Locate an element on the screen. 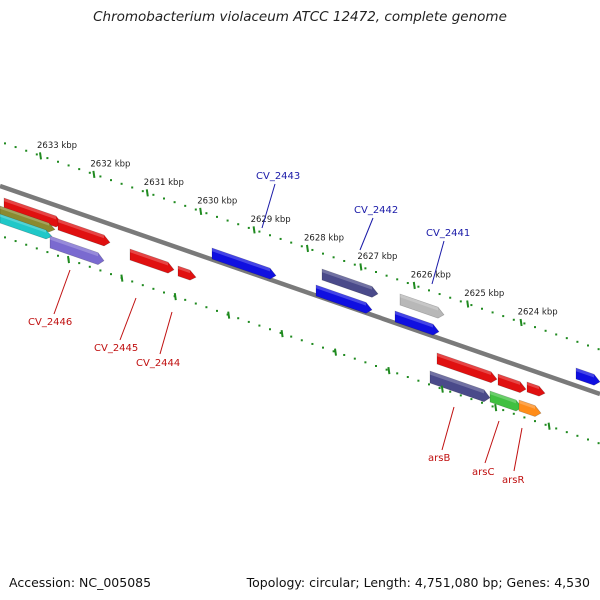  gene-label: CV_2442 is located at coordinates (376, 210).